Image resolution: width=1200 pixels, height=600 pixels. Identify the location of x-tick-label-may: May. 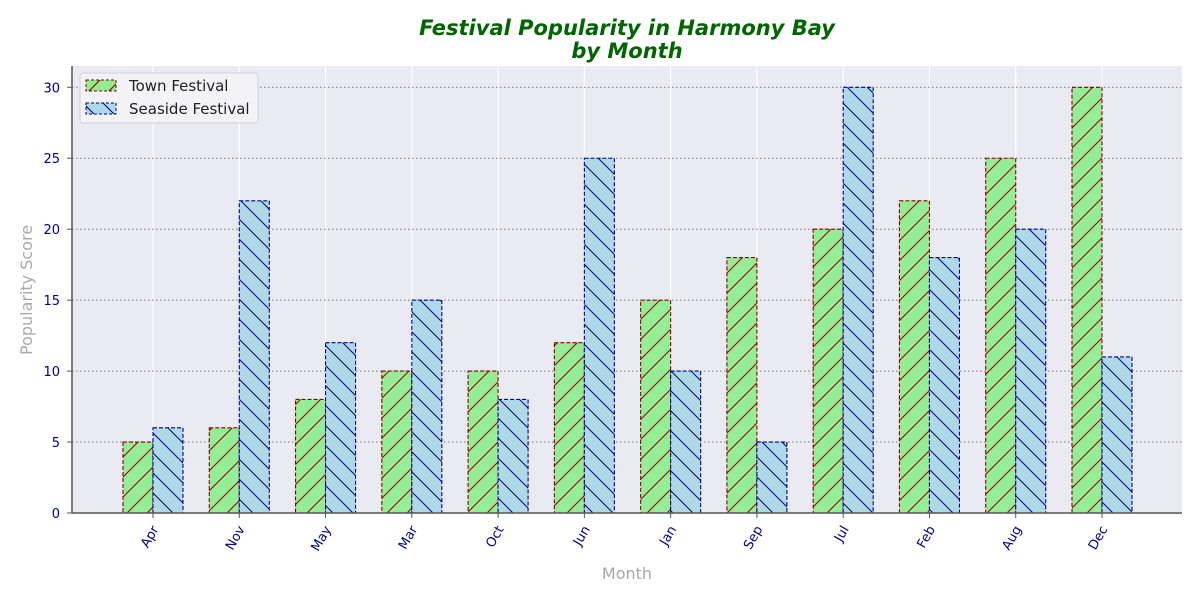
(322, 538).